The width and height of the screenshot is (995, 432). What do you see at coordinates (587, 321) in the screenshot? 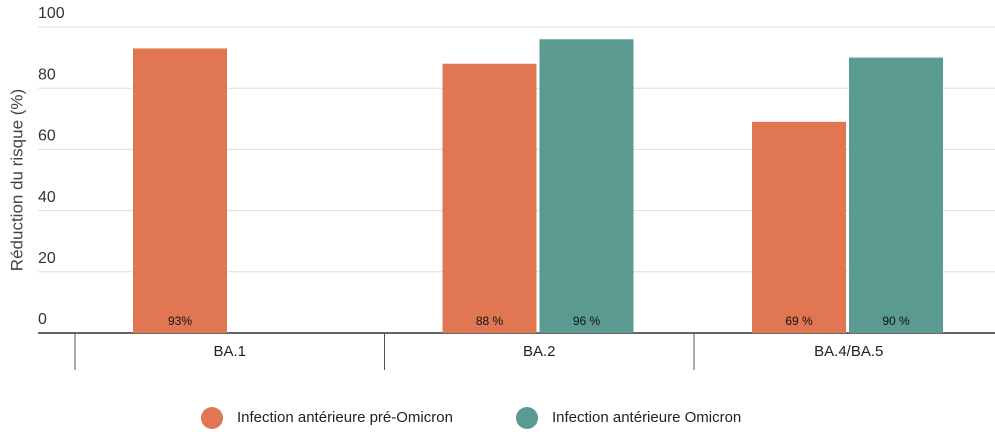
I see `value-label: 96 %` at bounding box center [587, 321].